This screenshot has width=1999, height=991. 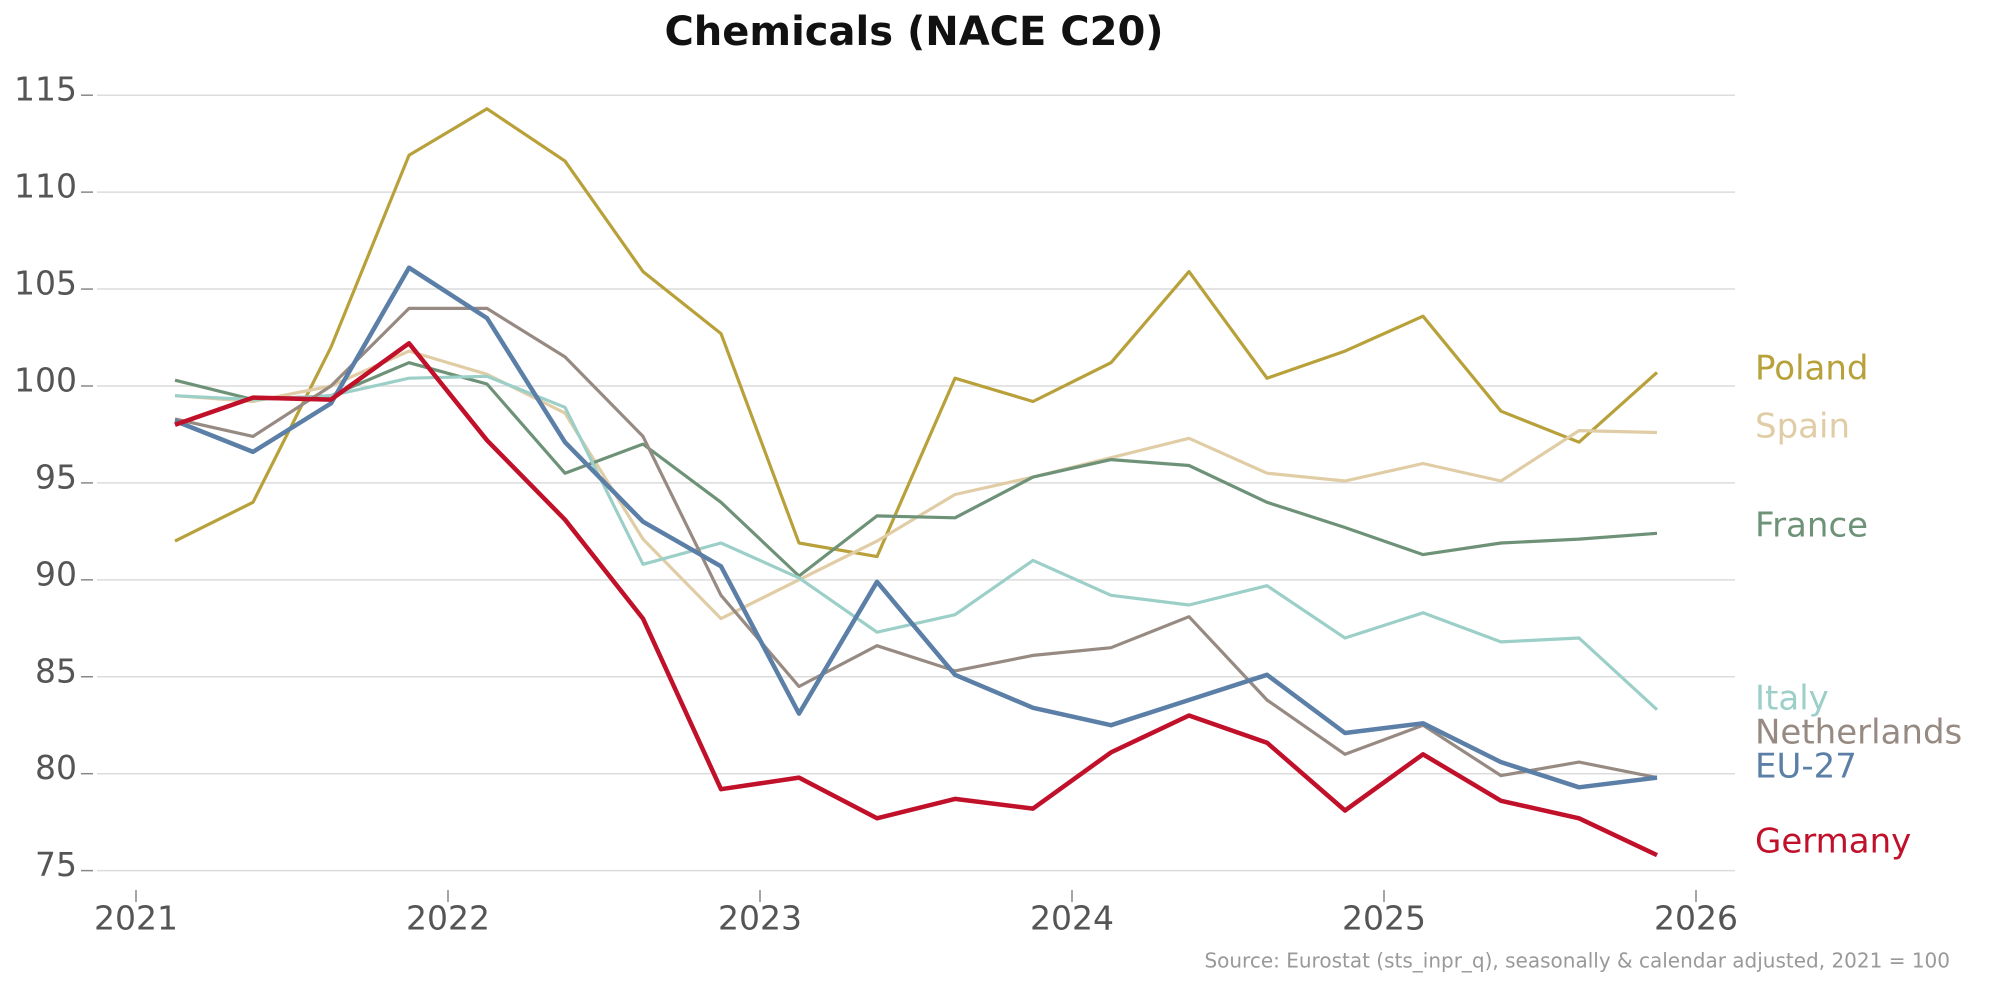 I want to click on x-tick-label: 2021, so click(x=136, y=918).